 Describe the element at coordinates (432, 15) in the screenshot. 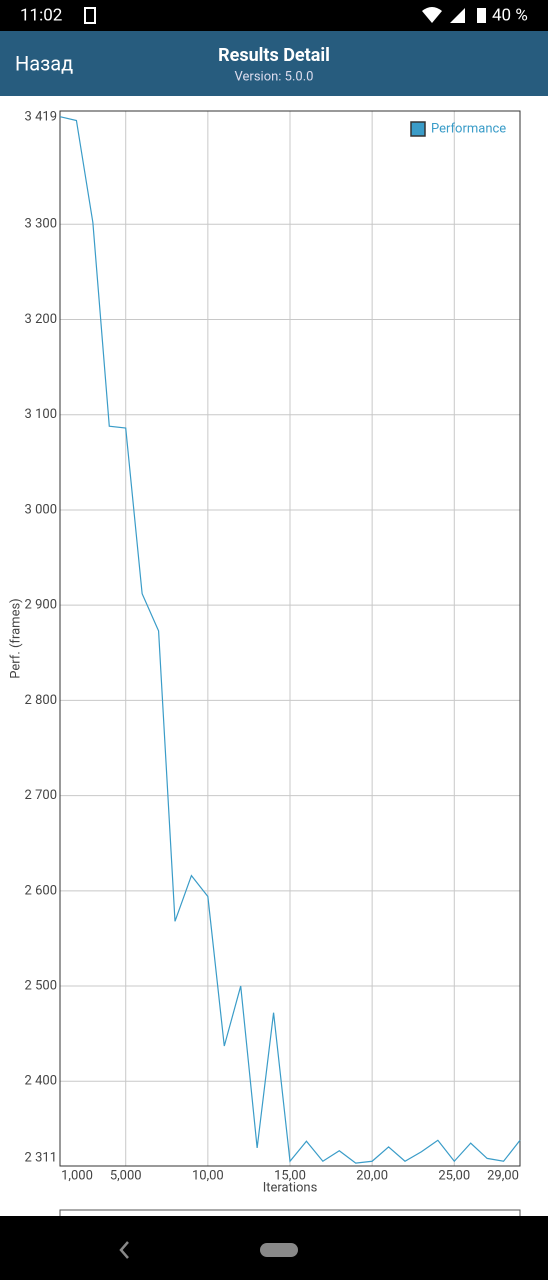

I see `wifi-icon` at that location.